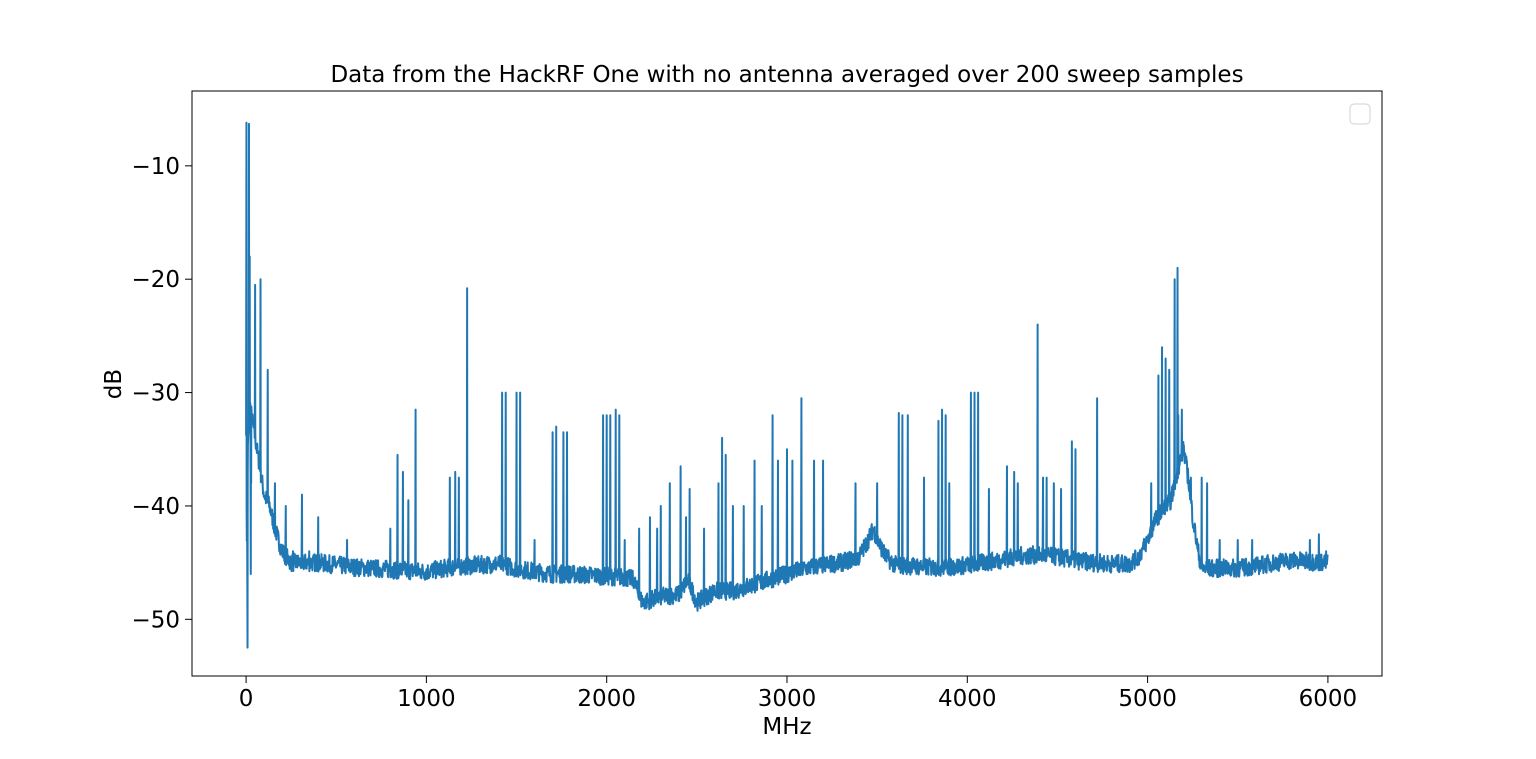 This screenshot has height=759, width=1536. Describe the element at coordinates (1328, 699) in the screenshot. I see `x-tick-label: 6000` at that location.